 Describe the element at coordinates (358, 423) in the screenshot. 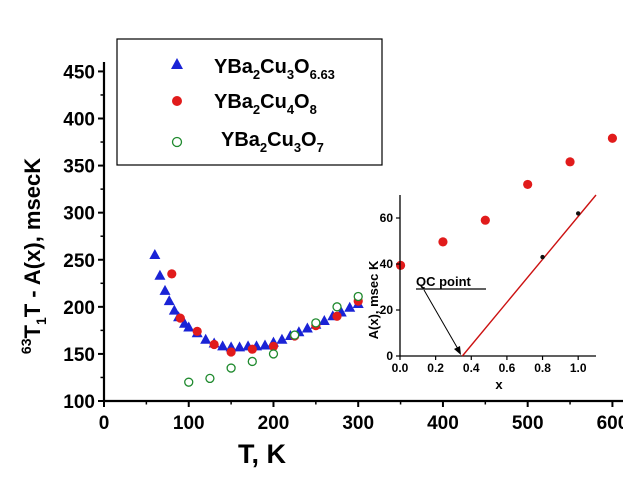

I see `main-x-tick-label: 300` at that location.